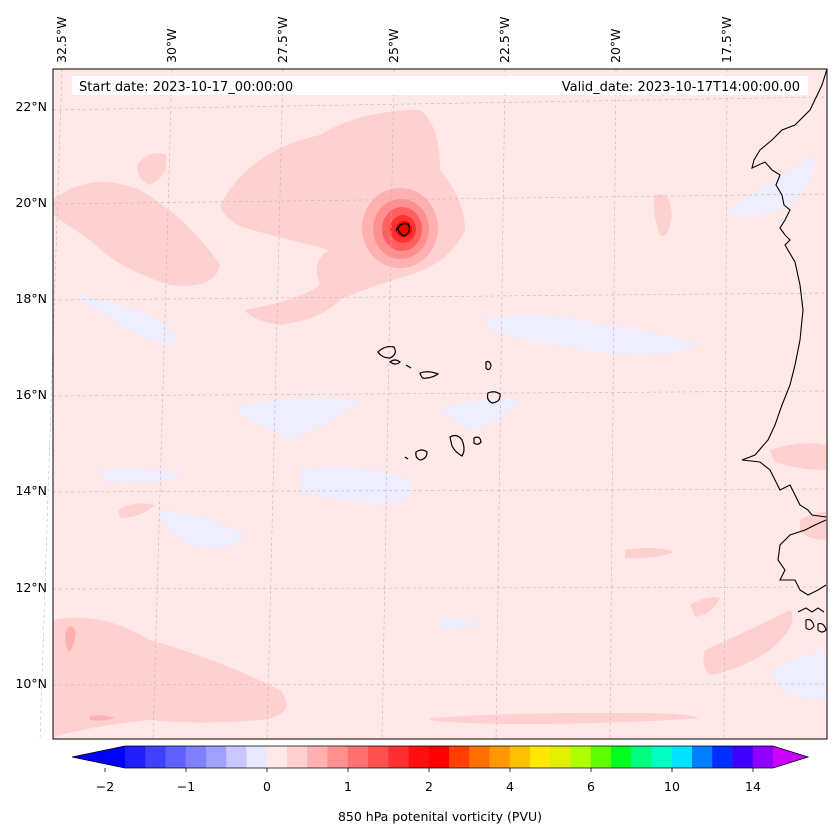 The image size is (837, 836). Describe the element at coordinates (440, 85) in the screenshot. I see `date-header-box` at that location.